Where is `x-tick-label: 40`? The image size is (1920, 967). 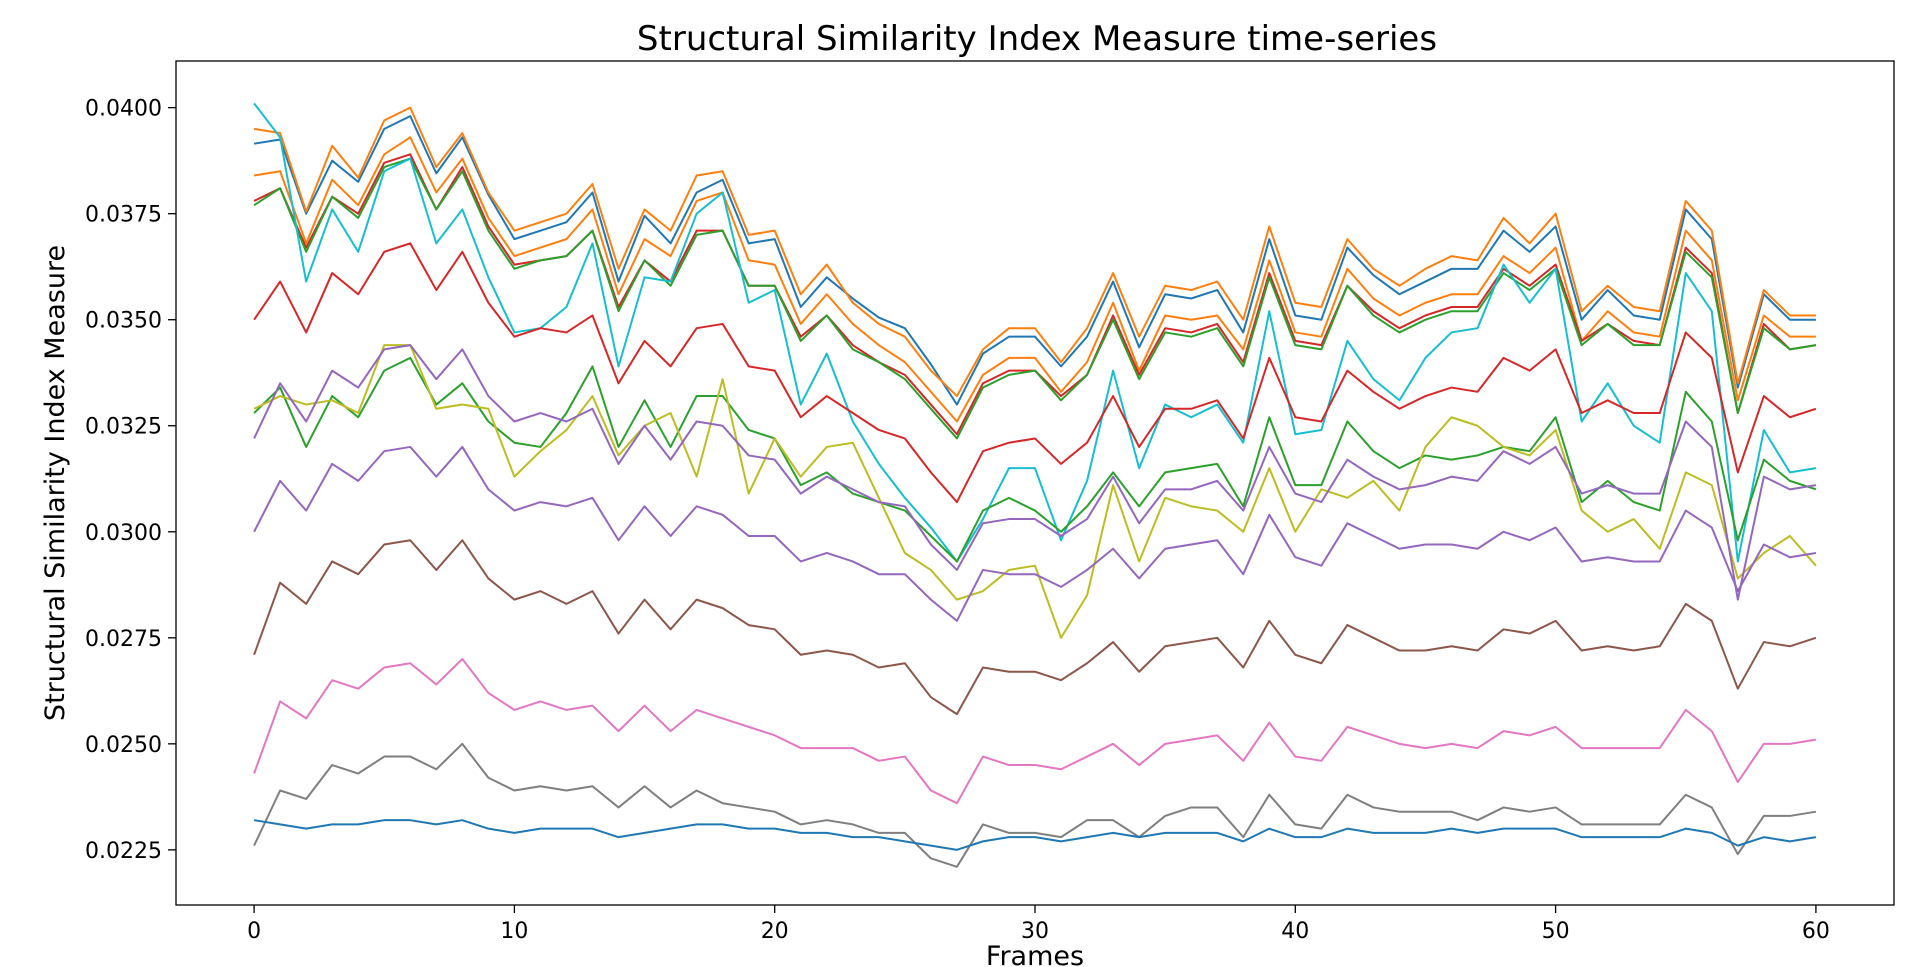 x-tick-label: 40 is located at coordinates (1295, 931).